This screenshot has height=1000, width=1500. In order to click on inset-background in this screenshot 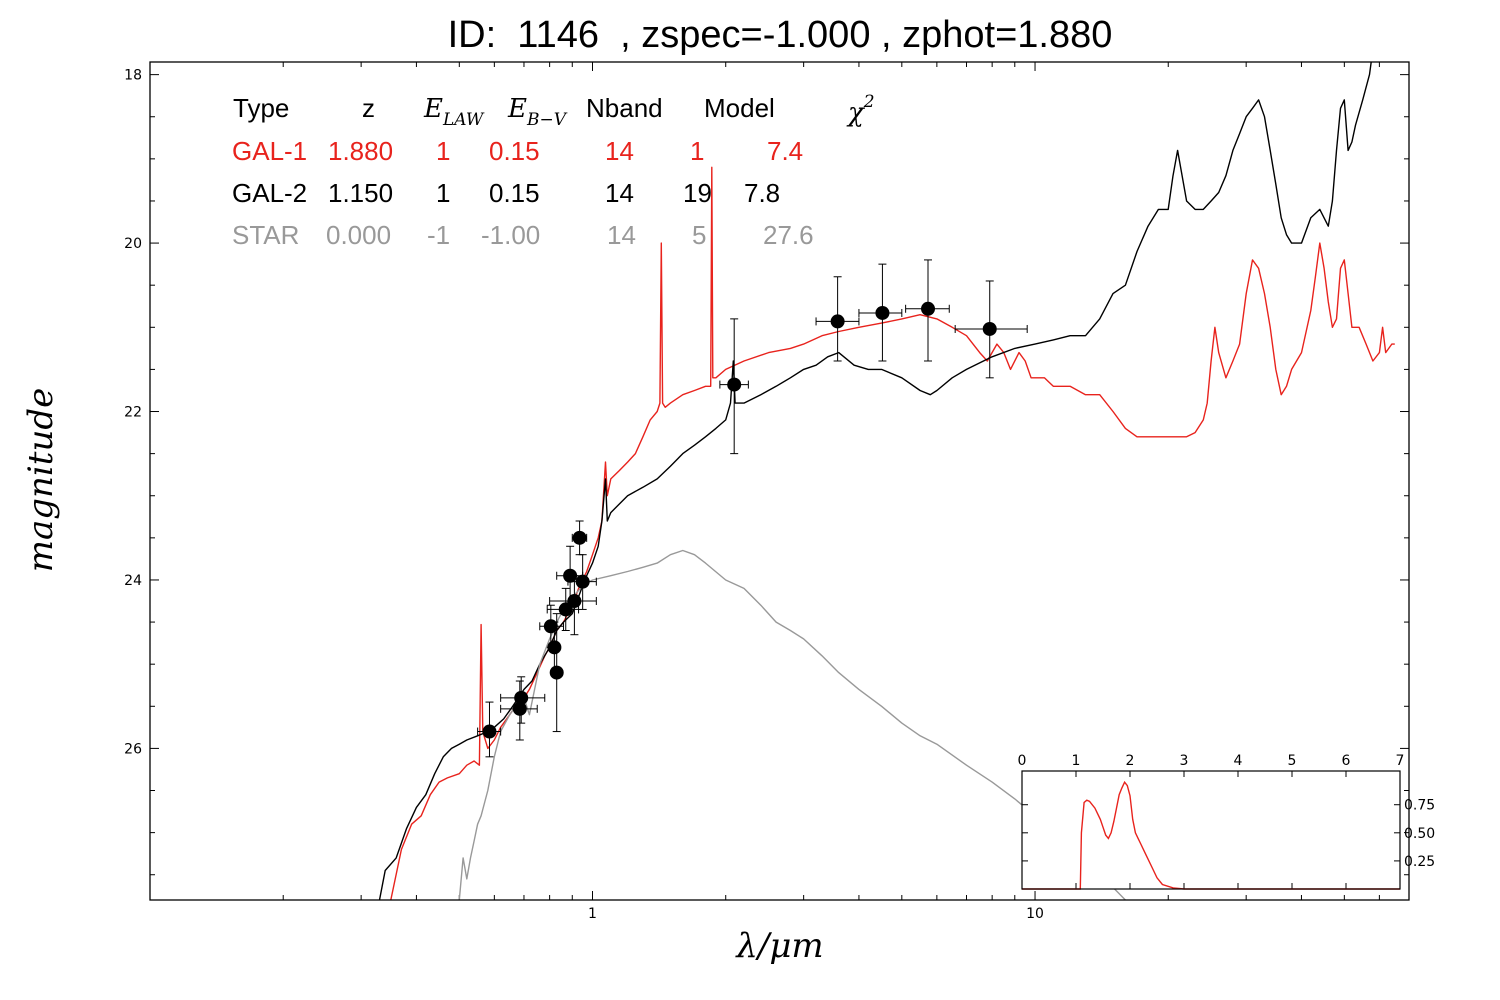, I will do `click(1211, 830)`.